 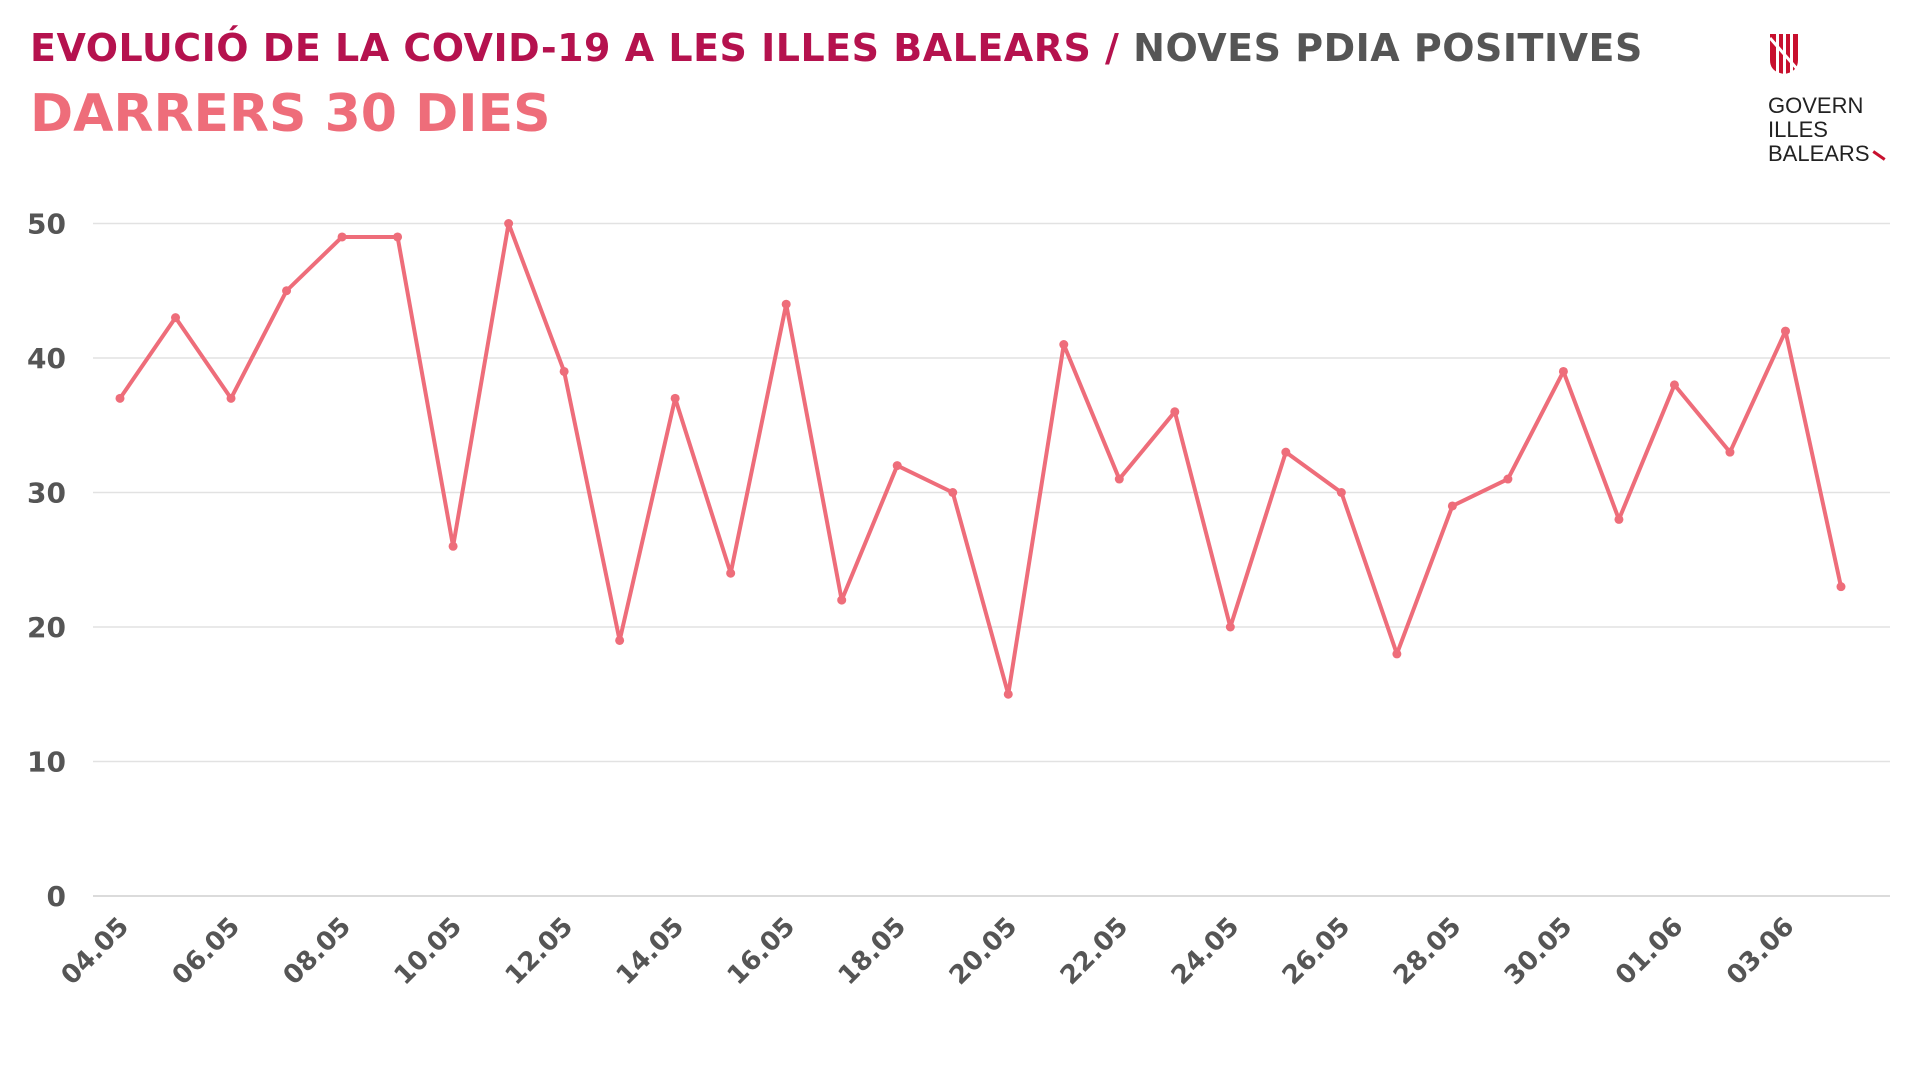 What do you see at coordinates (1205, 951) in the screenshot?
I see `x-tick-label: 24.05` at bounding box center [1205, 951].